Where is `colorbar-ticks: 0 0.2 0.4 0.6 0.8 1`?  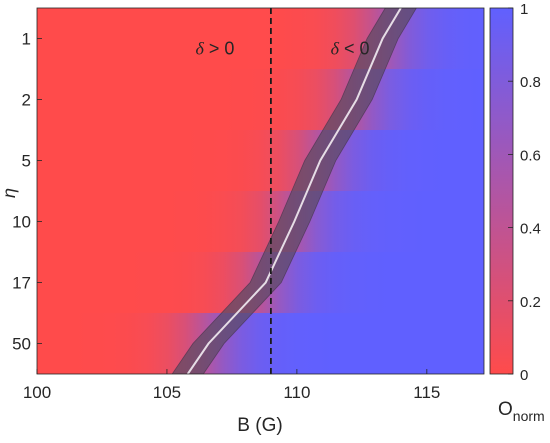
colorbar-ticks: 0 0.2 0.4 0.6 0.8 1 is located at coordinates (524, 192).